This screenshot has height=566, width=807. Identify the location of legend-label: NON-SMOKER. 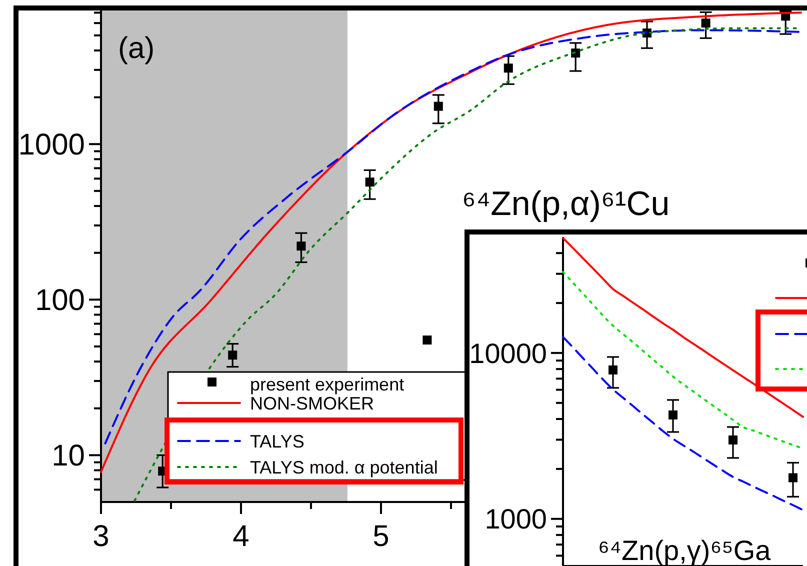
(312, 403).